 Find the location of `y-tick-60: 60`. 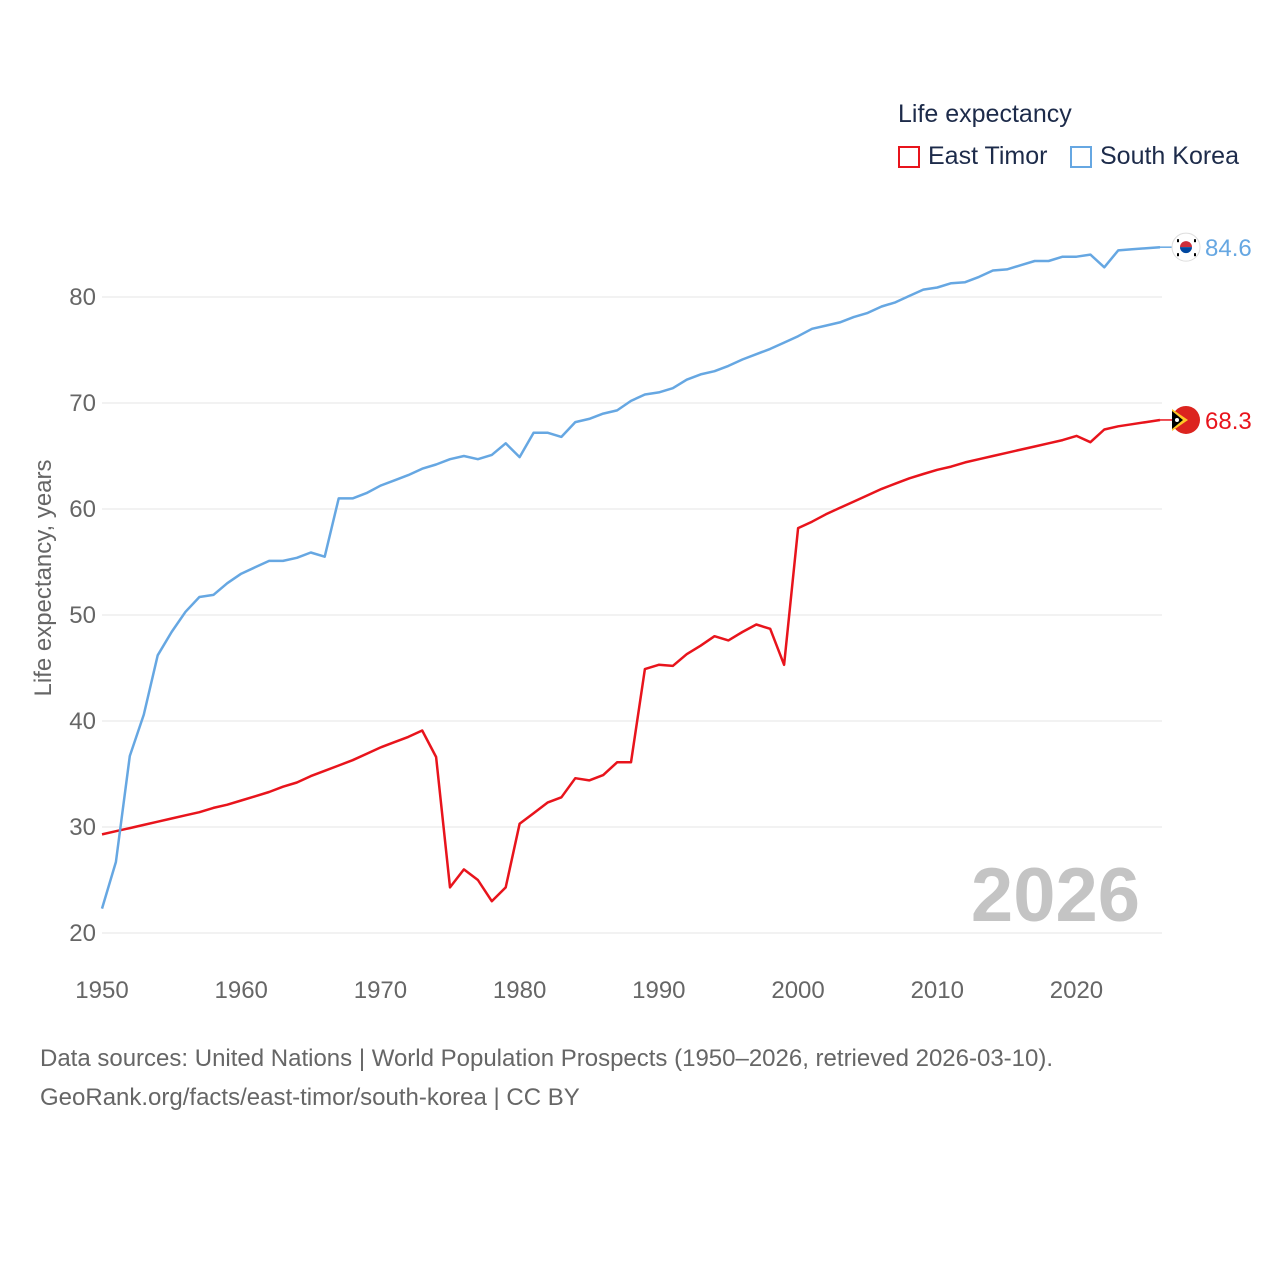

y-tick-60: 60 is located at coordinates (82, 509).